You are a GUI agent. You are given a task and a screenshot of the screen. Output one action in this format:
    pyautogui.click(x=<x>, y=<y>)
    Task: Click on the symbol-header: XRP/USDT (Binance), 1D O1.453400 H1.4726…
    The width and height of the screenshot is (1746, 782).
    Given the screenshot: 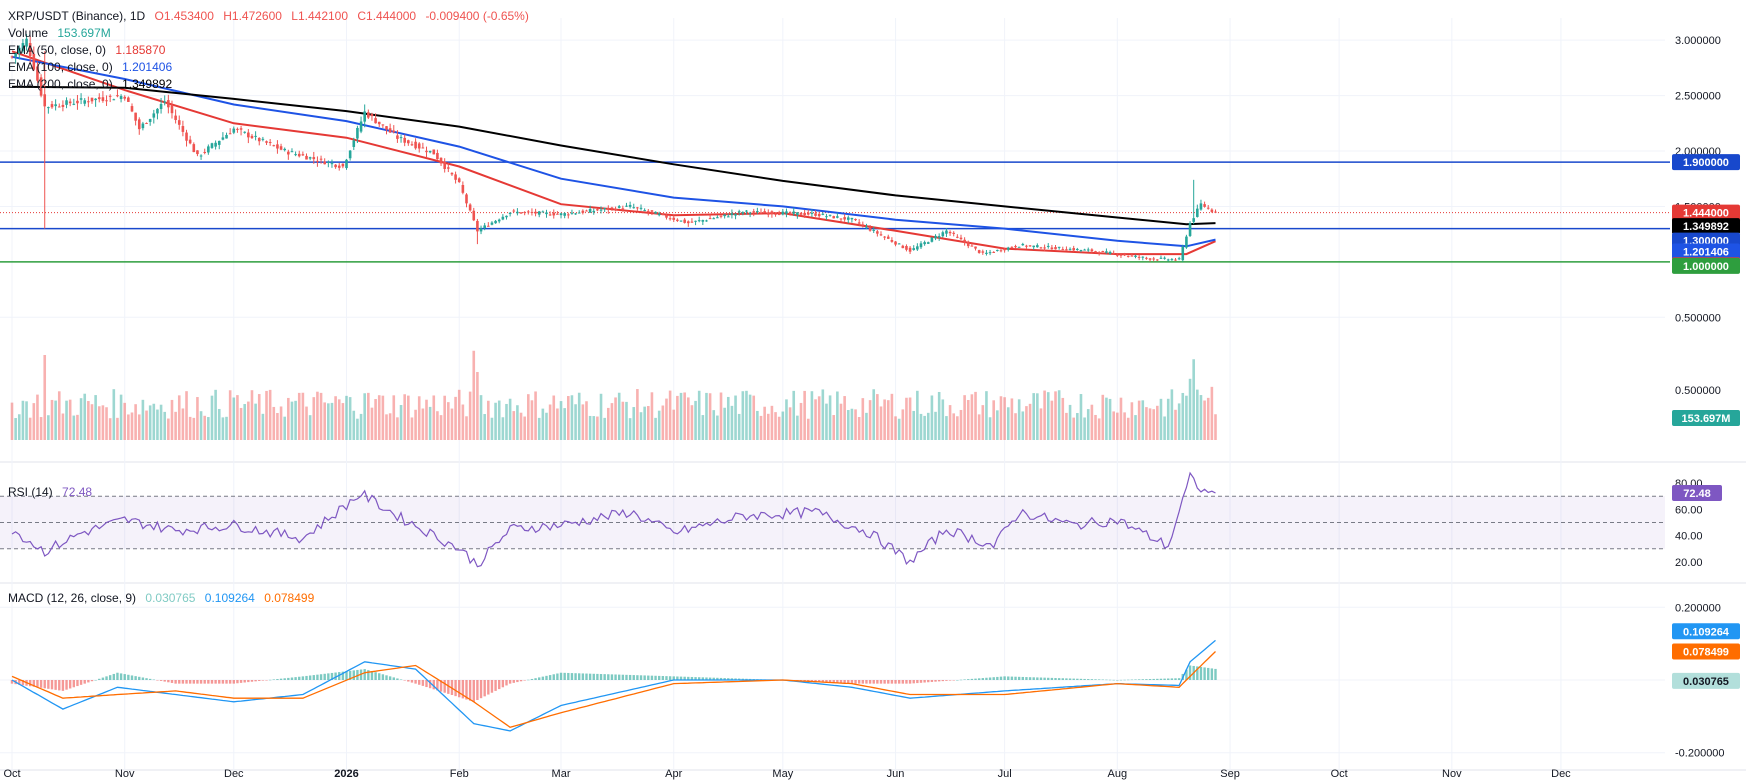 What is the action you would take?
    pyautogui.click(x=268, y=16)
    